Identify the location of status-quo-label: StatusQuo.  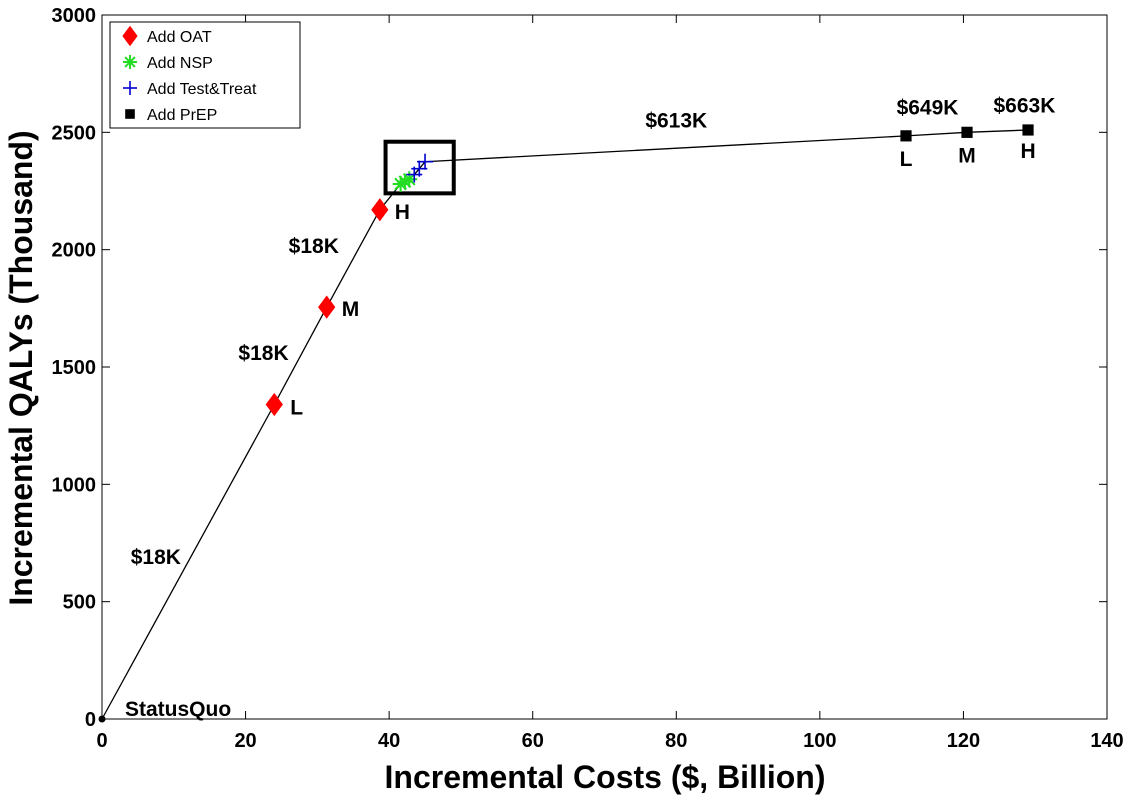
(178, 709).